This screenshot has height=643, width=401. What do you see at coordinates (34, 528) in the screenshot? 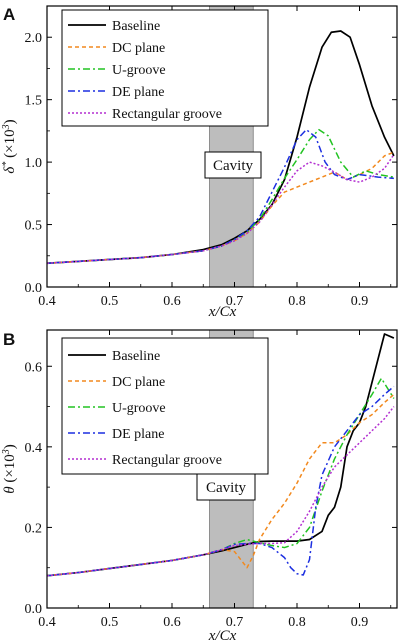
I see `y-tick-label: 0.2` at bounding box center [34, 528].